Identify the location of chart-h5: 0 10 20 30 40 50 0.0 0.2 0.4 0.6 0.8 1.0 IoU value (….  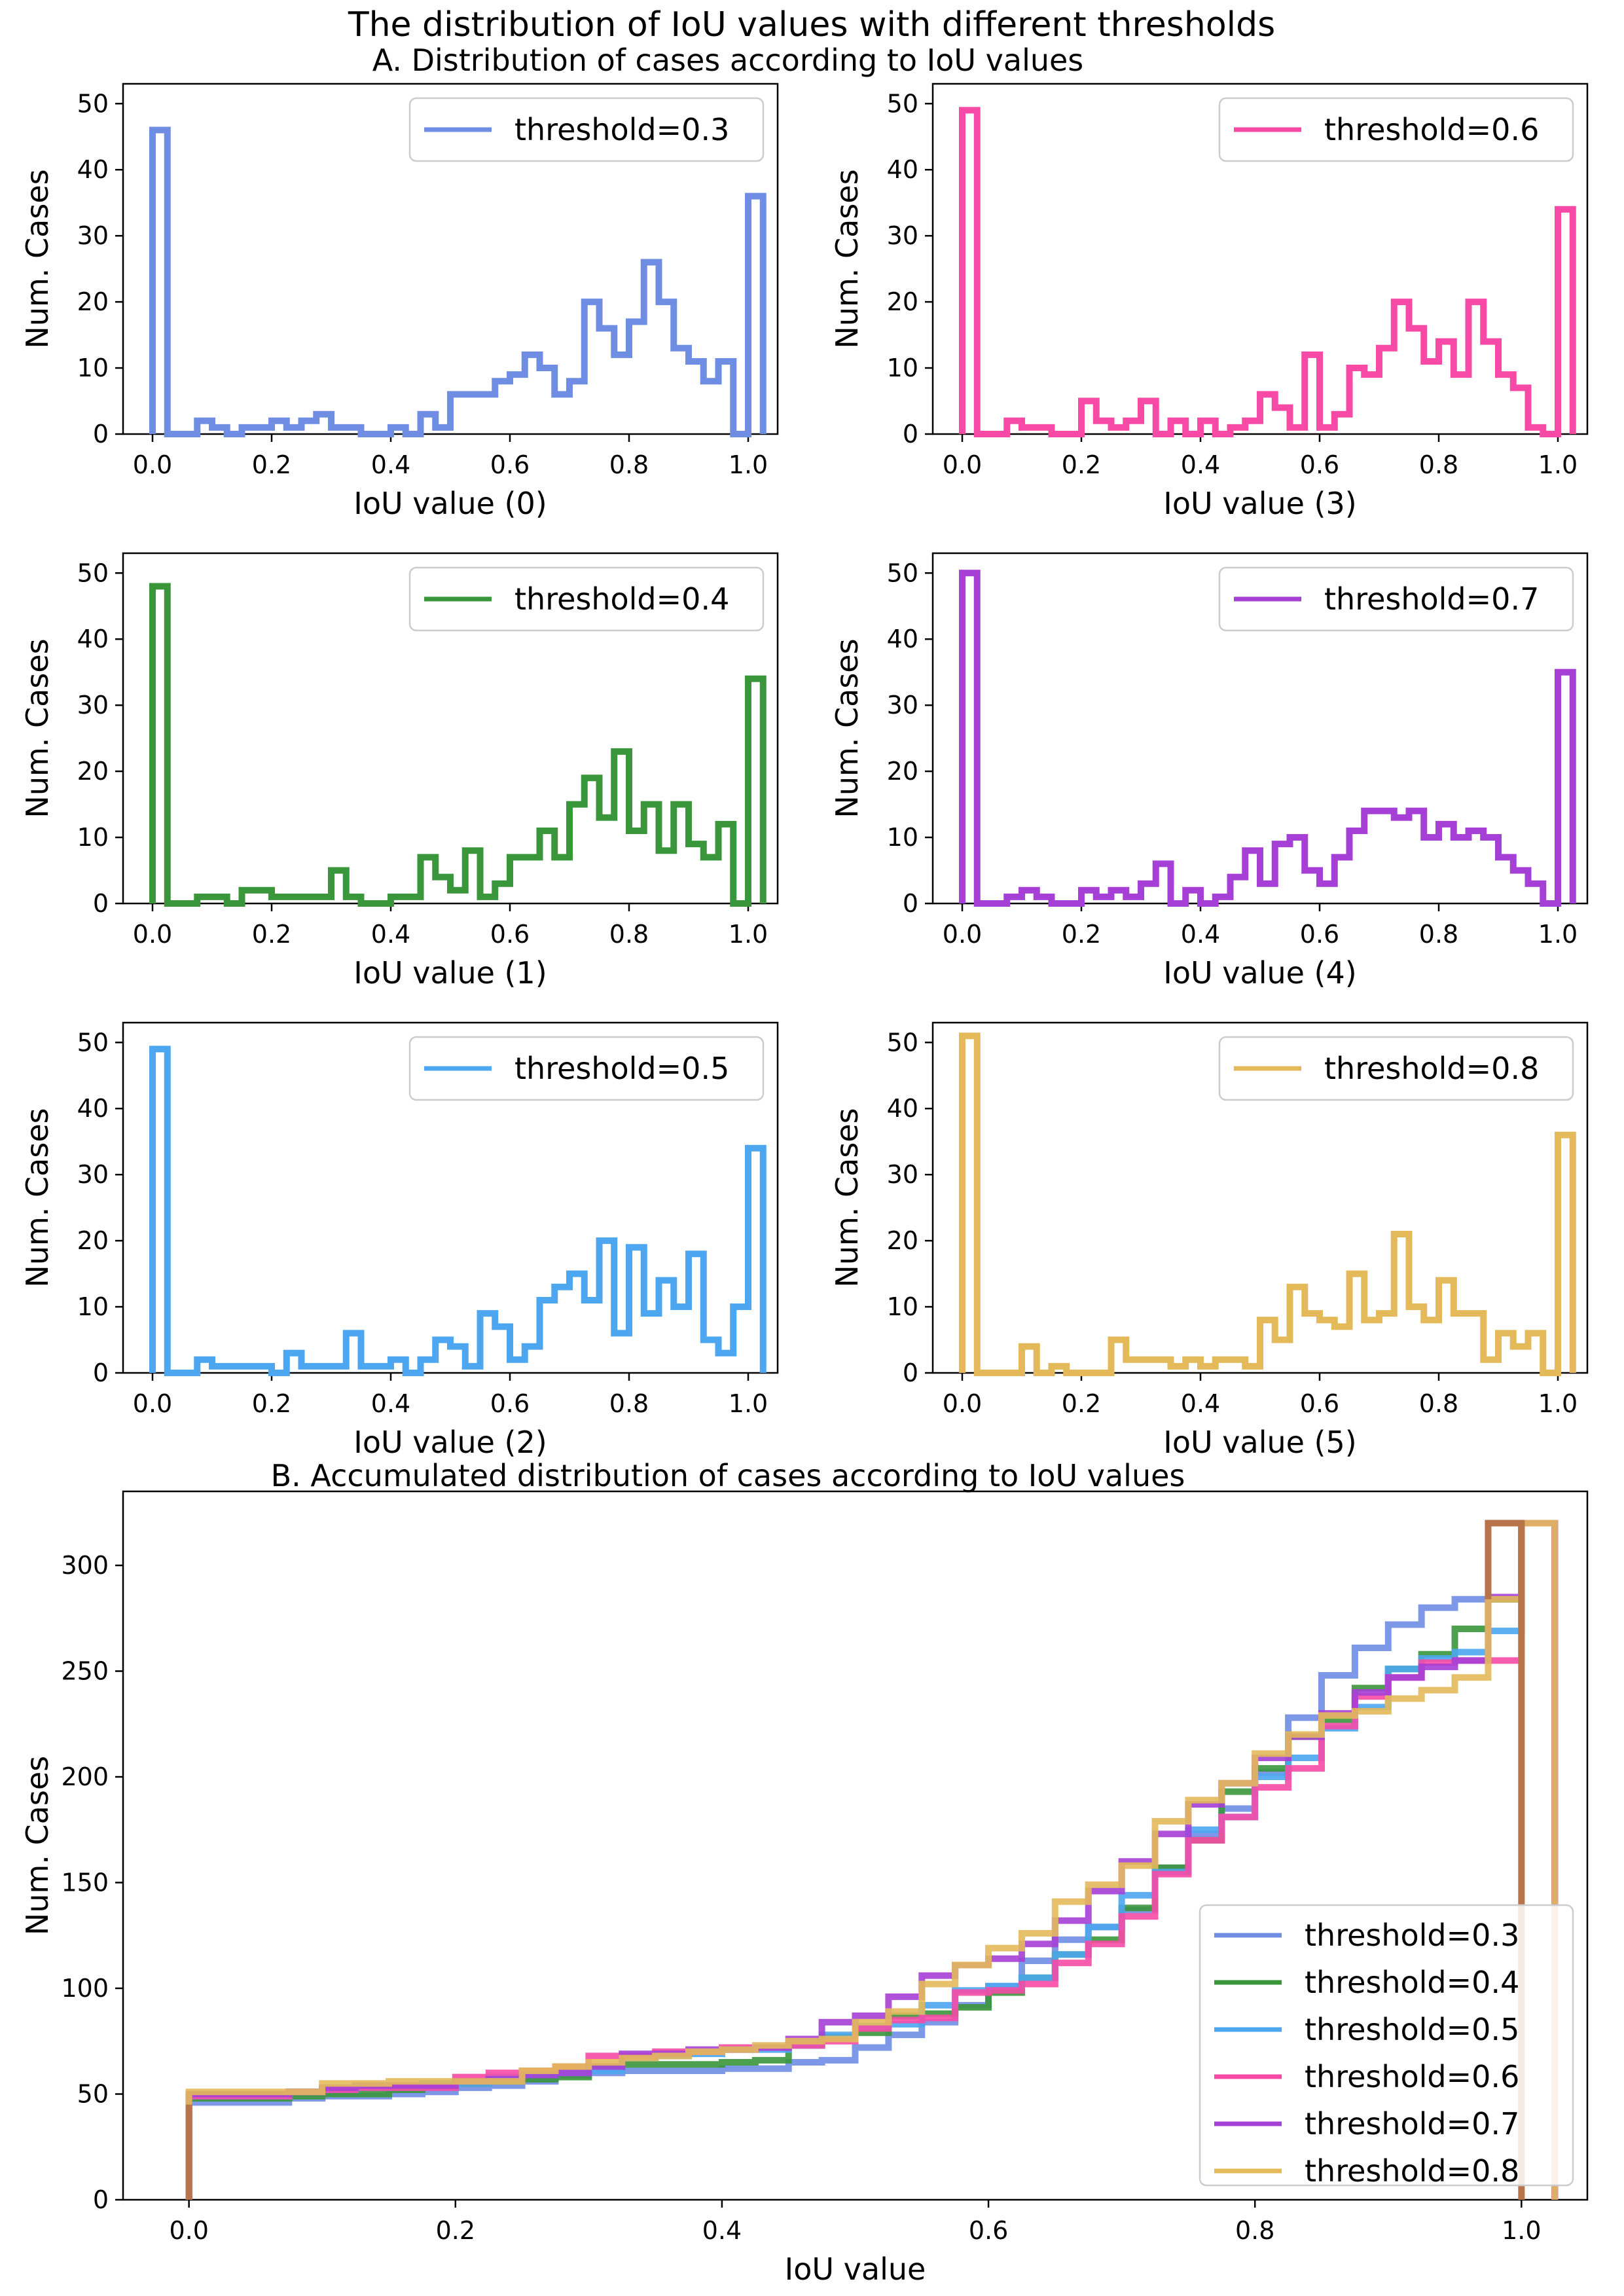
(1209, 1240).